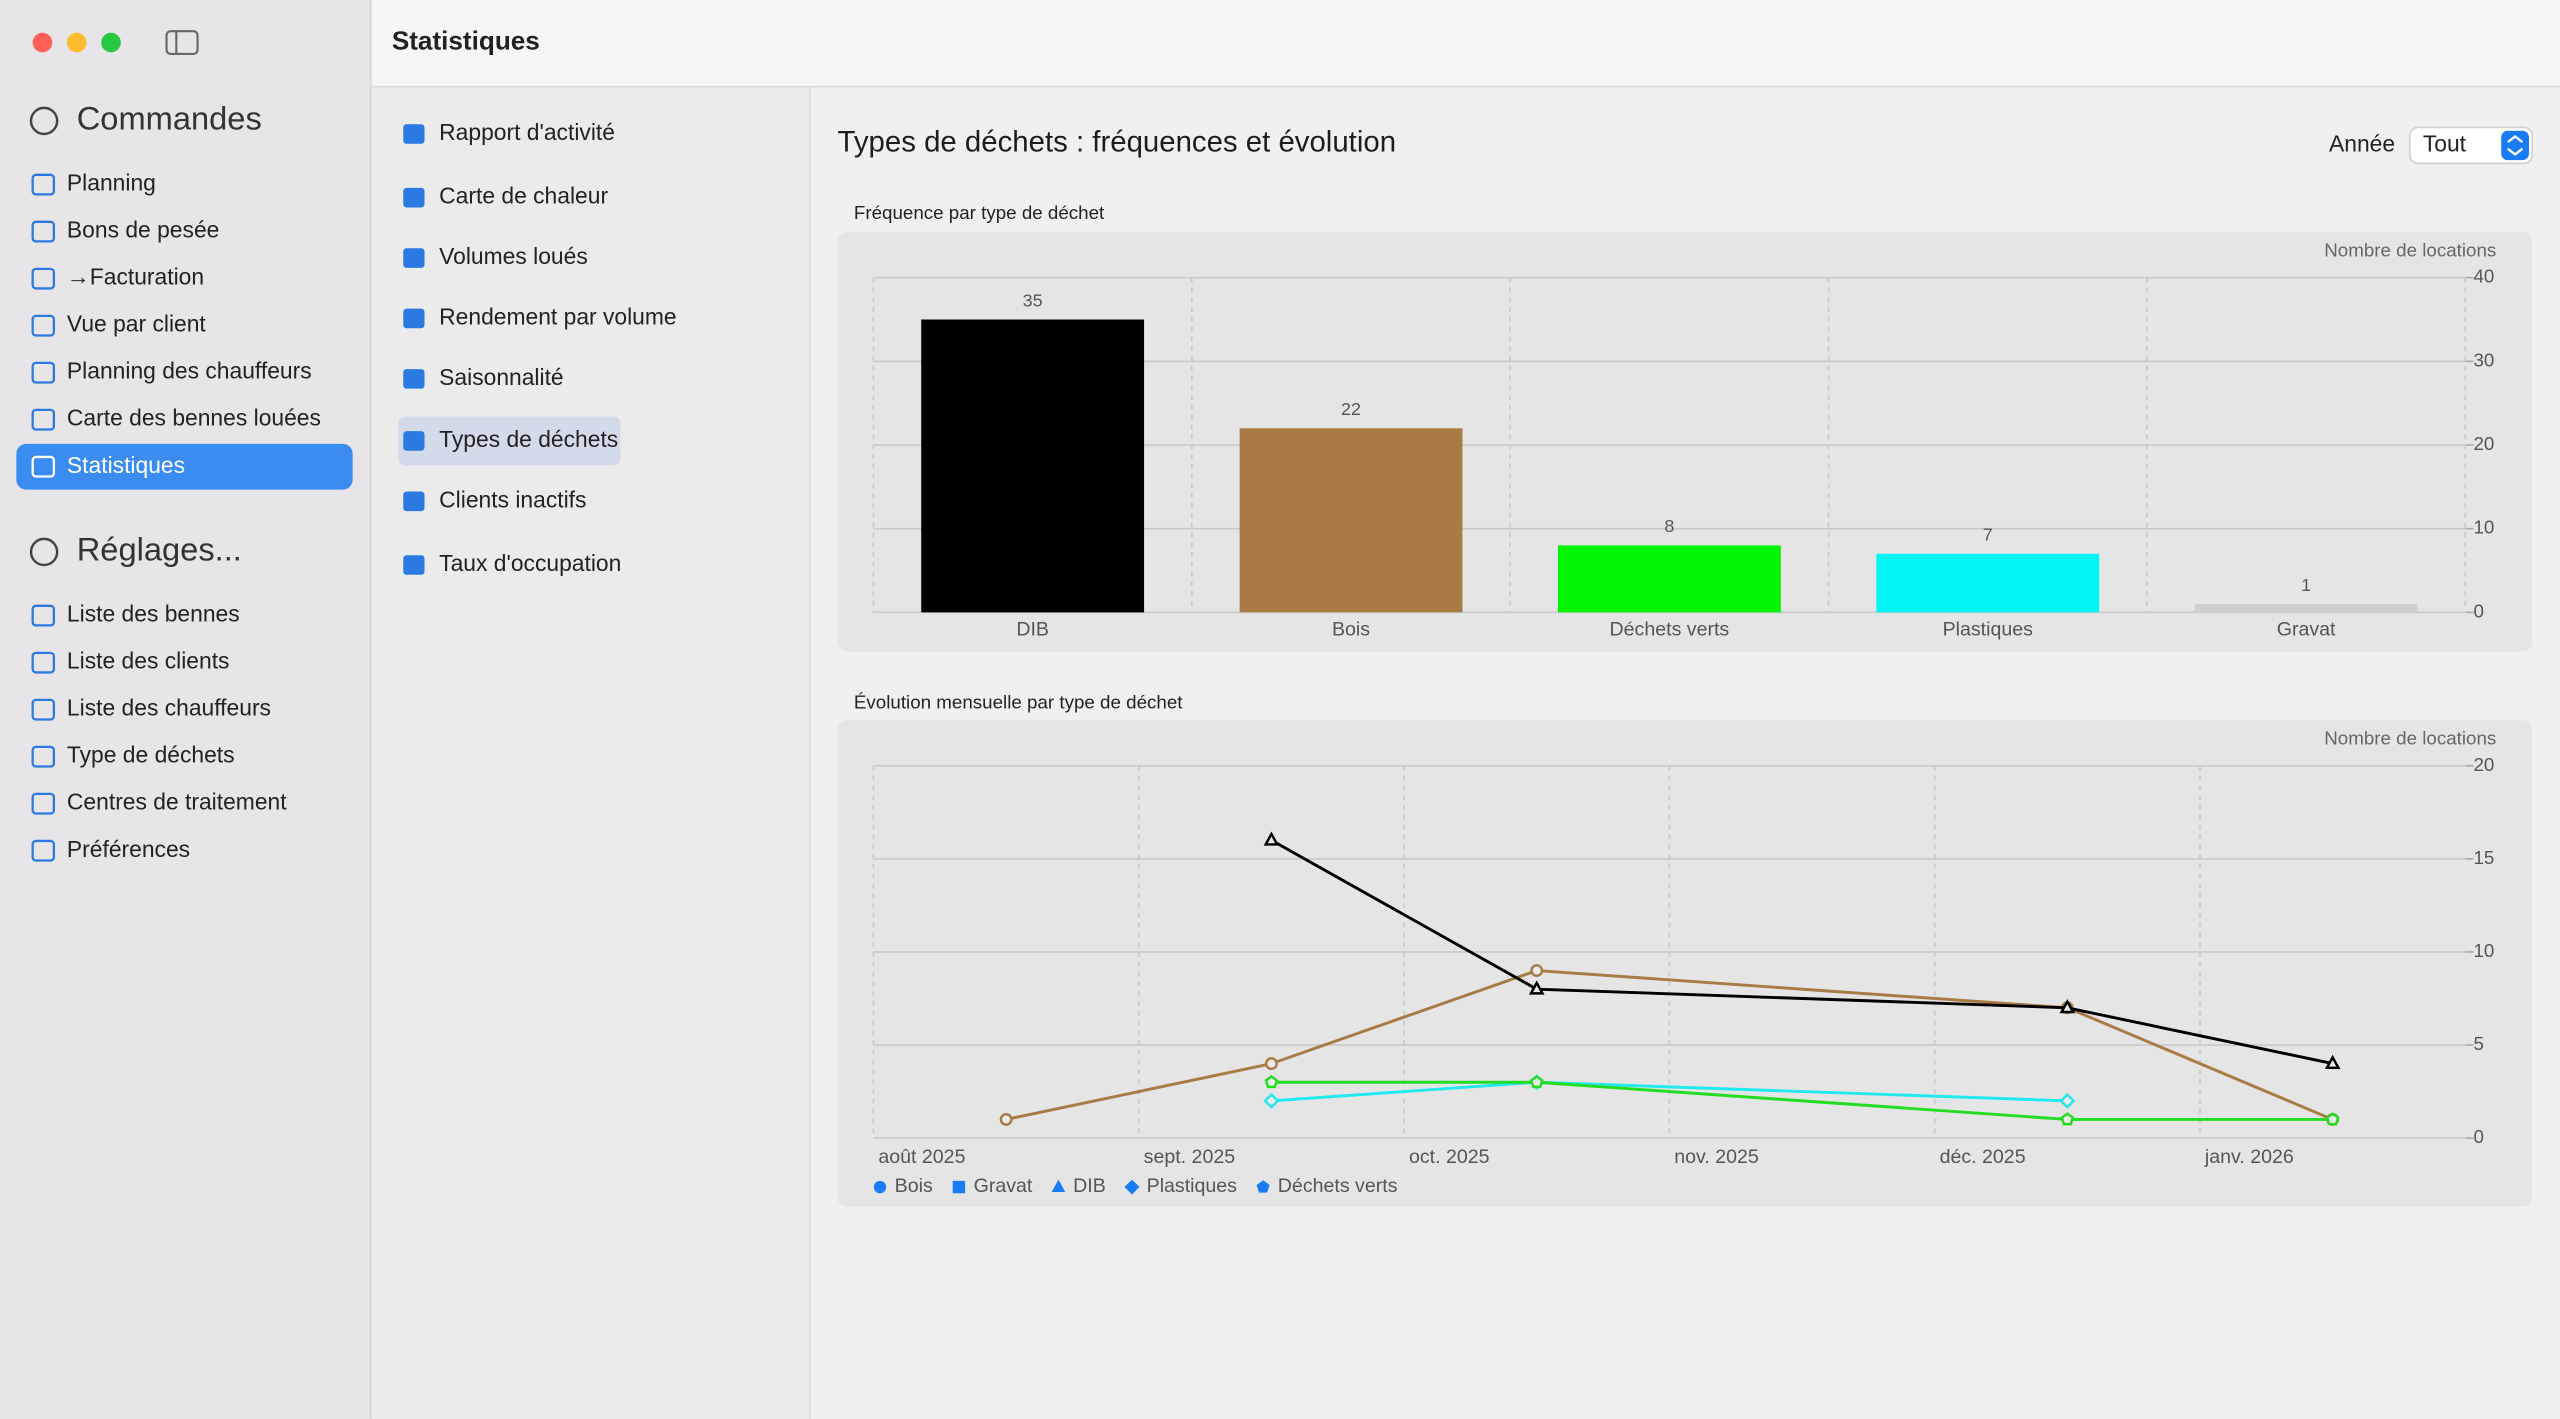  I want to click on sidebar-item: Liste des clients, so click(148, 661).